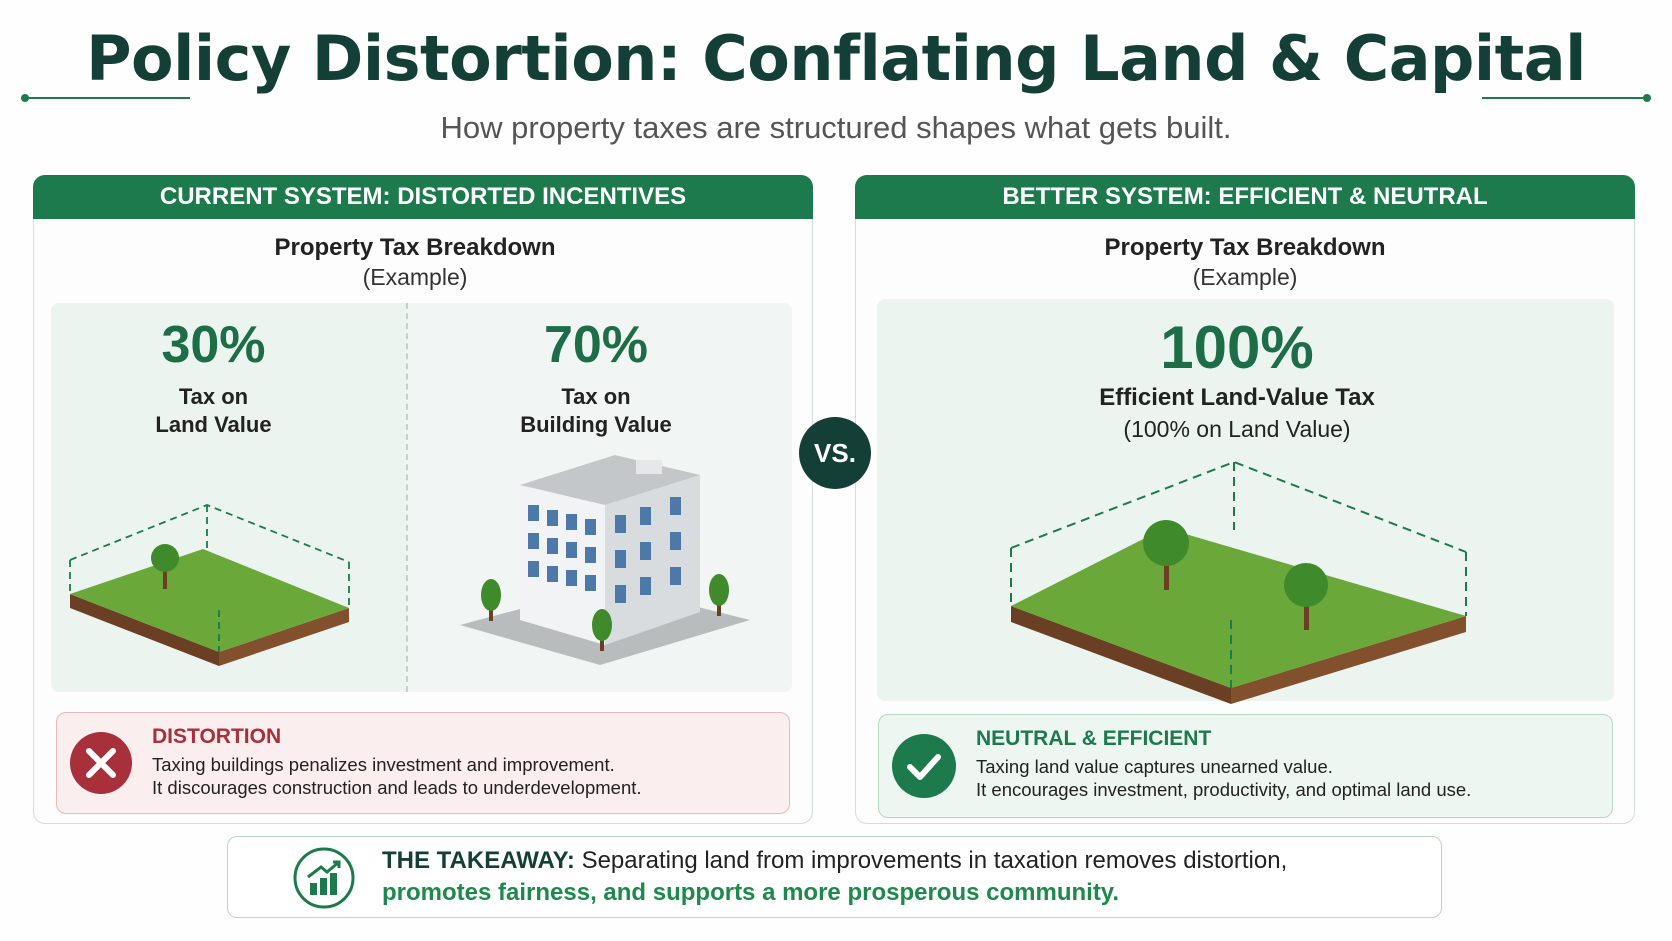 The height and width of the screenshot is (941, 1672). I want to click on divider, so click(407, 497).